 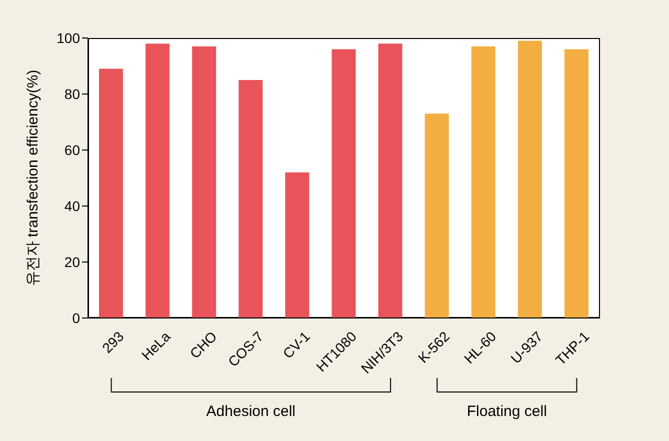 I want to click on text: Floating cell, so click(x=506, y=411).